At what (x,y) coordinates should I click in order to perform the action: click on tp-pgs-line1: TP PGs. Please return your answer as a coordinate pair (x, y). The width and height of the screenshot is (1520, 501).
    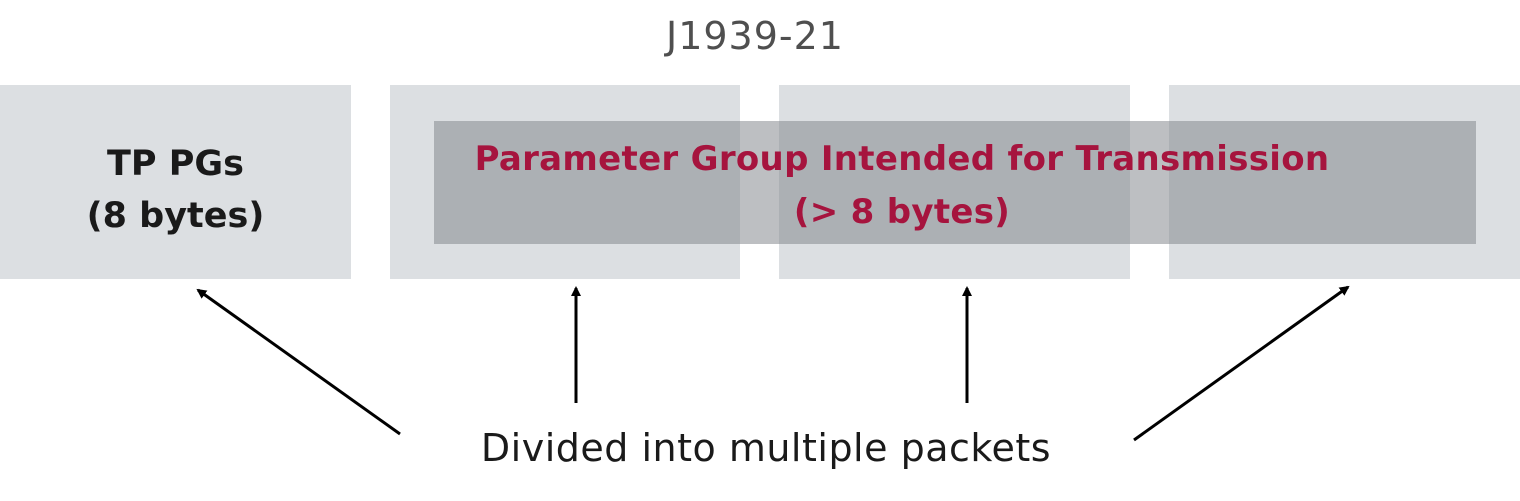
    Looking at the image, I should click on (175, 164).